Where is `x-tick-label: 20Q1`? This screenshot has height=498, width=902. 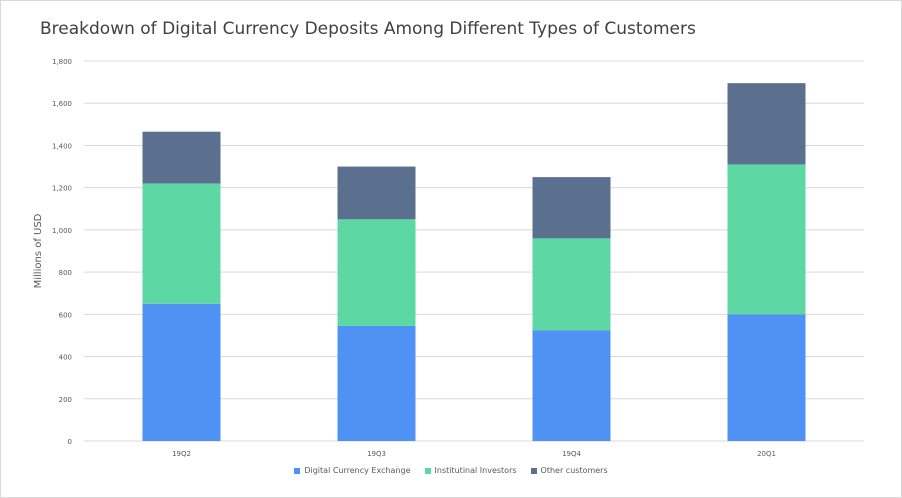 x-tick-label: 20Q1 is located at coordinates (766, 454).